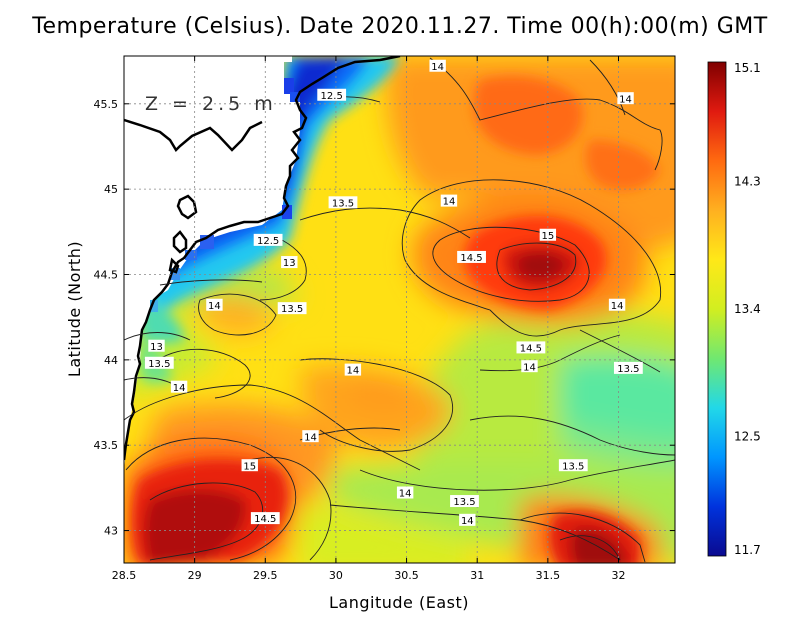 Image resolution: width=800 pixels, height=618 pixels. I want to click on x-tick-label: 31.5, so click(548, 575).